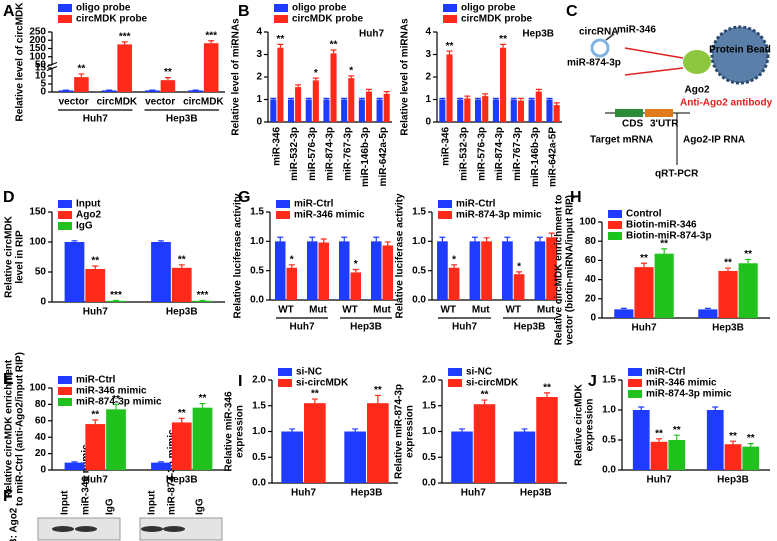  Describe the element at coordinates (240, 381) in the screenshot. I see `panel-letter: I` at that location.